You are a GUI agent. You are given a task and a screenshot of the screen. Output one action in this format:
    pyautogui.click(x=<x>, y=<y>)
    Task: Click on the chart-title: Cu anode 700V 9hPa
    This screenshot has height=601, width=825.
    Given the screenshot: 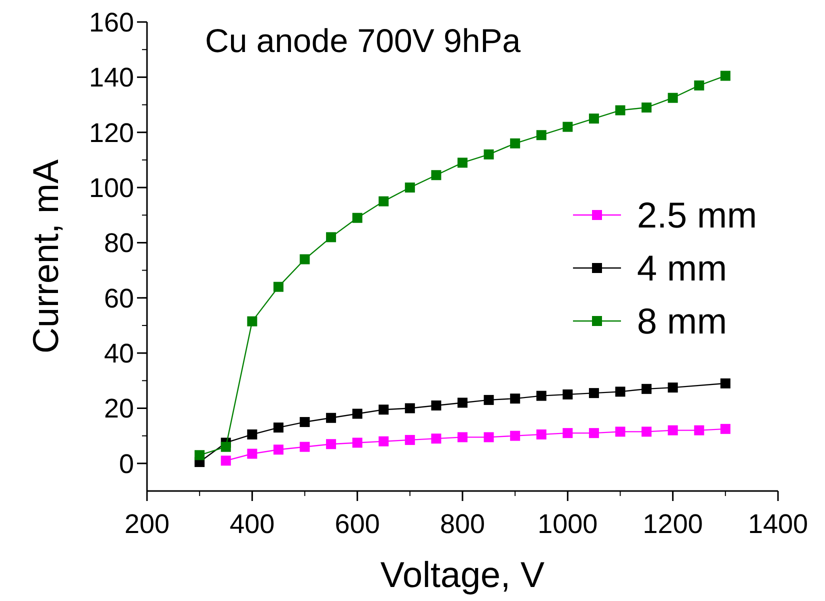 What is the action you would take?
    pyautogui.click(x=363, y=40)
    